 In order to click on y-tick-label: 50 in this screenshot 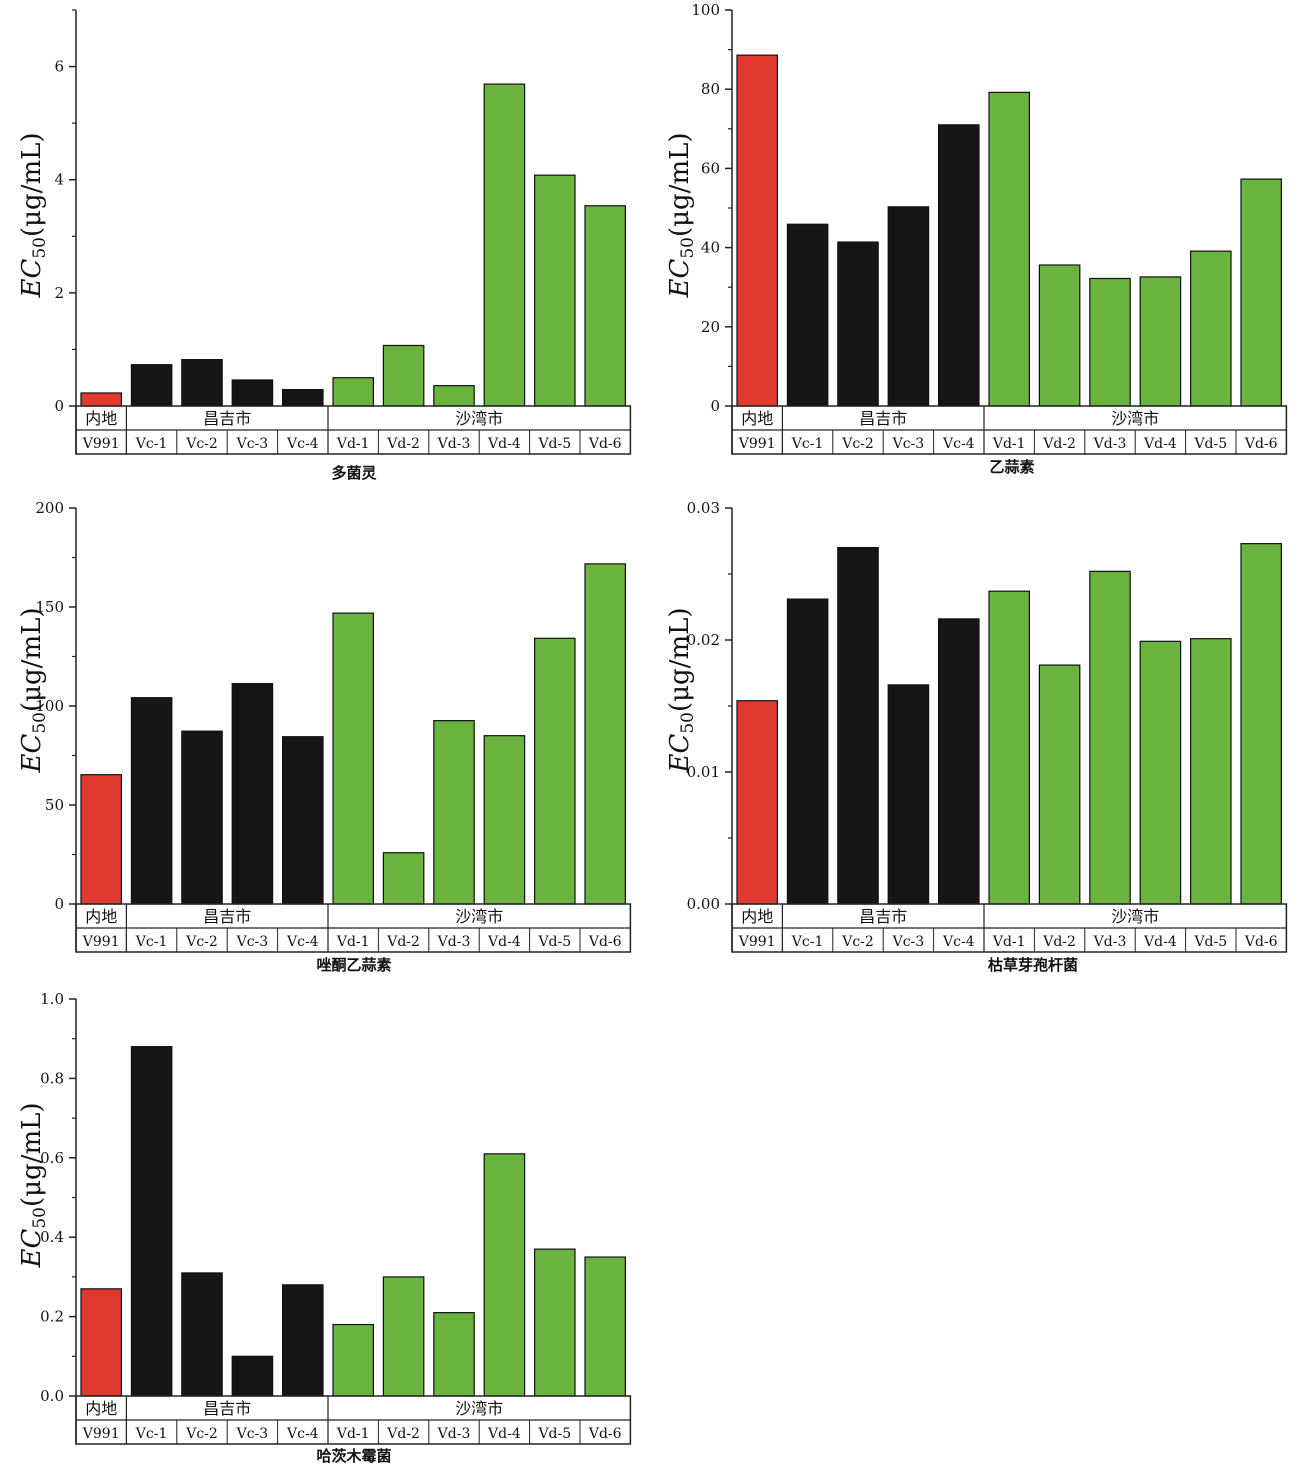, I will do `click(54, 805)`.